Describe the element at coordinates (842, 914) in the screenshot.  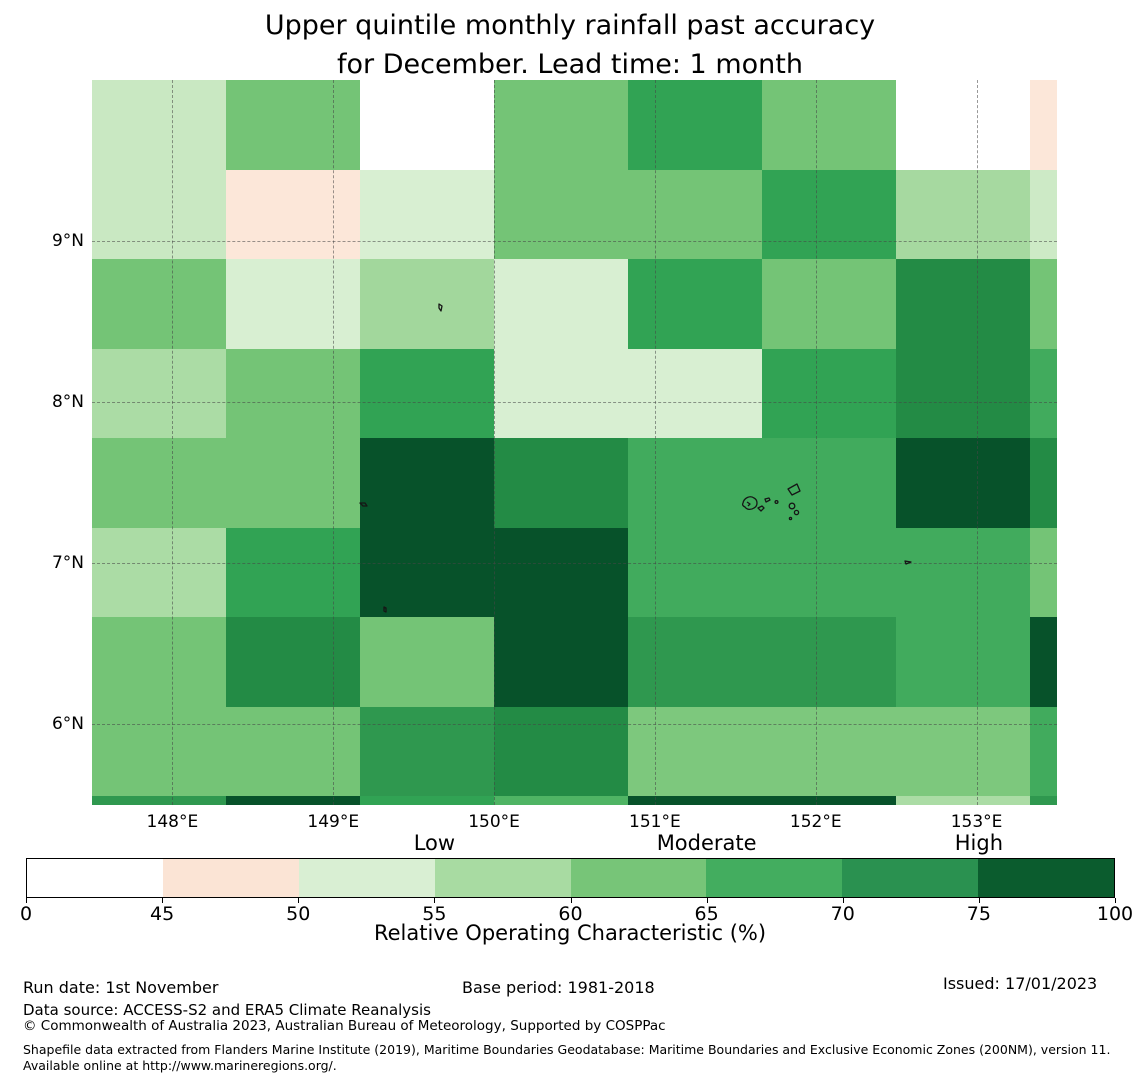
I see `colorbar-tick-label: 70` at that location.